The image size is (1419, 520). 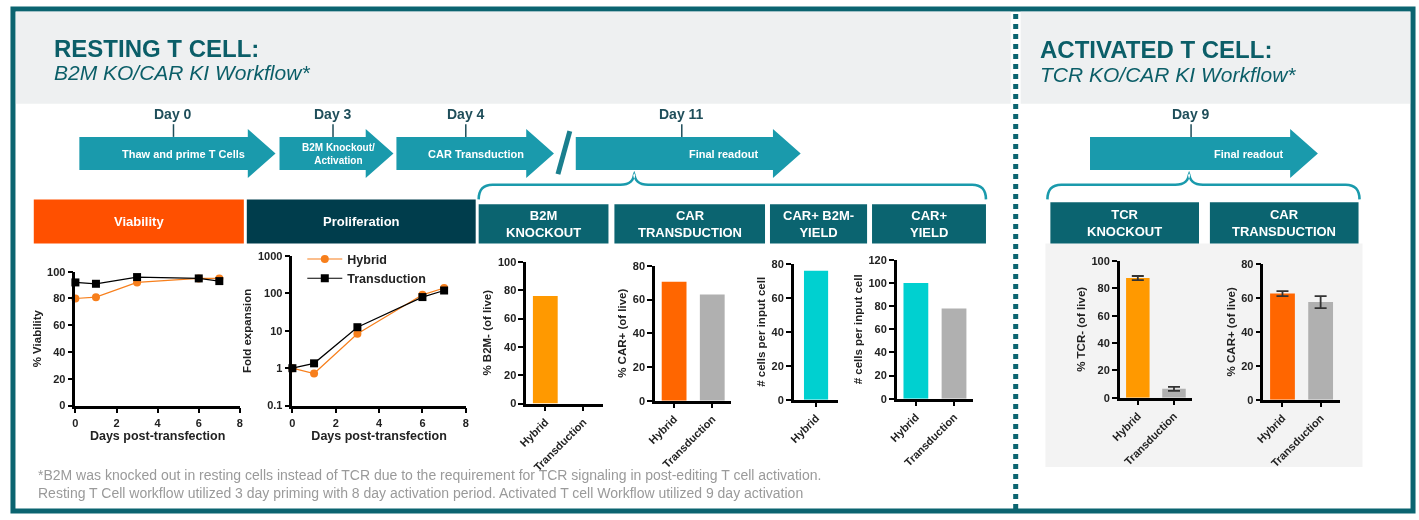 I want to click on text: Thaw and prime T Cells, so click(x=183, y=154).